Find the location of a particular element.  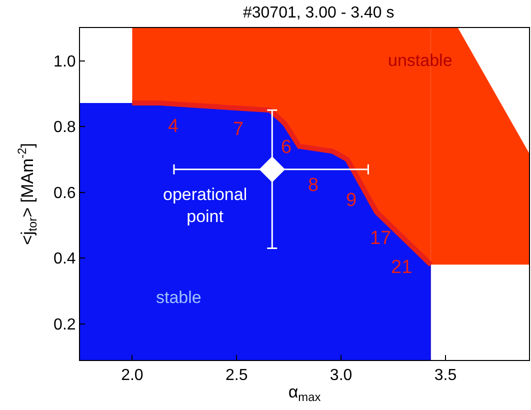

chart-title: #30701, 3.00 - 3.40 s is located at coordinates (318, 13).